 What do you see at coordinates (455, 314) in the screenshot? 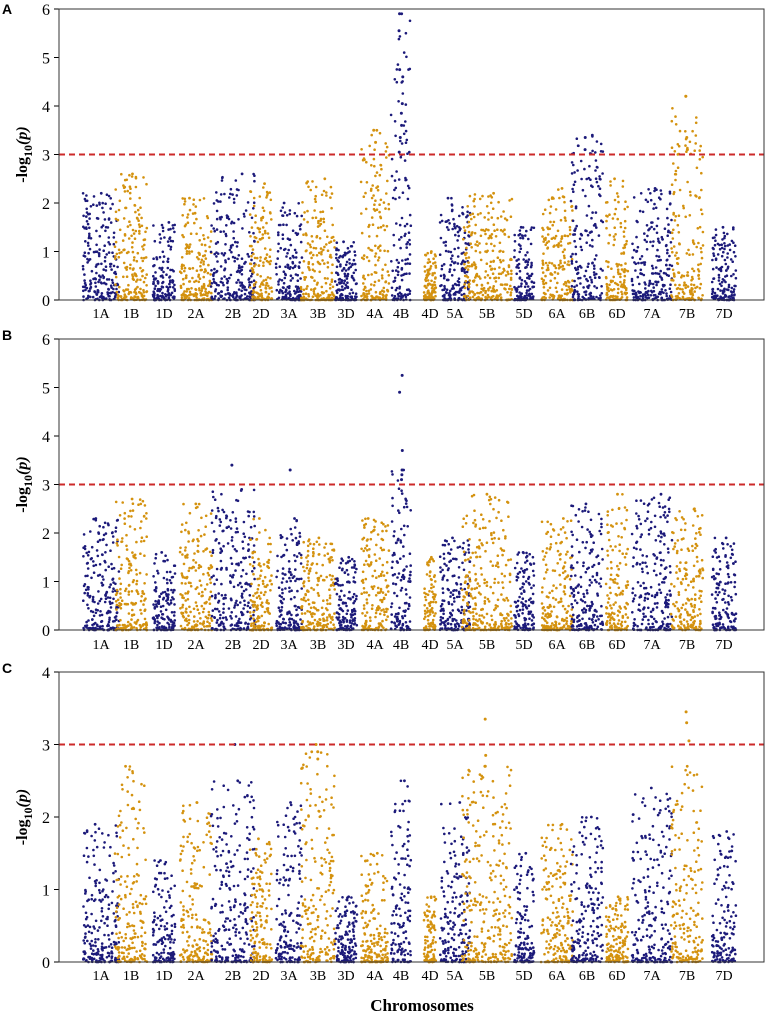
I see `chromosome-label: 5A` at bounding box center [455, 314].